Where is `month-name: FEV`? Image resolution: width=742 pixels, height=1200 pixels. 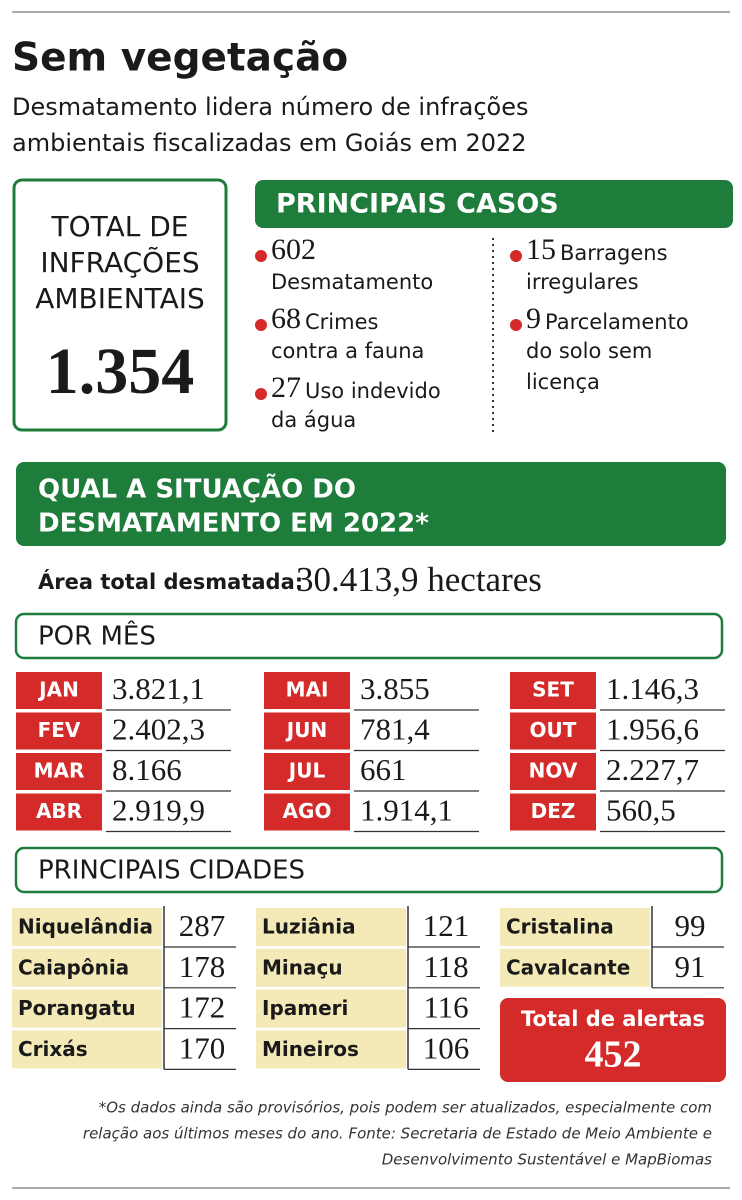
month-name: FEV is located at coordinates (59, 730).